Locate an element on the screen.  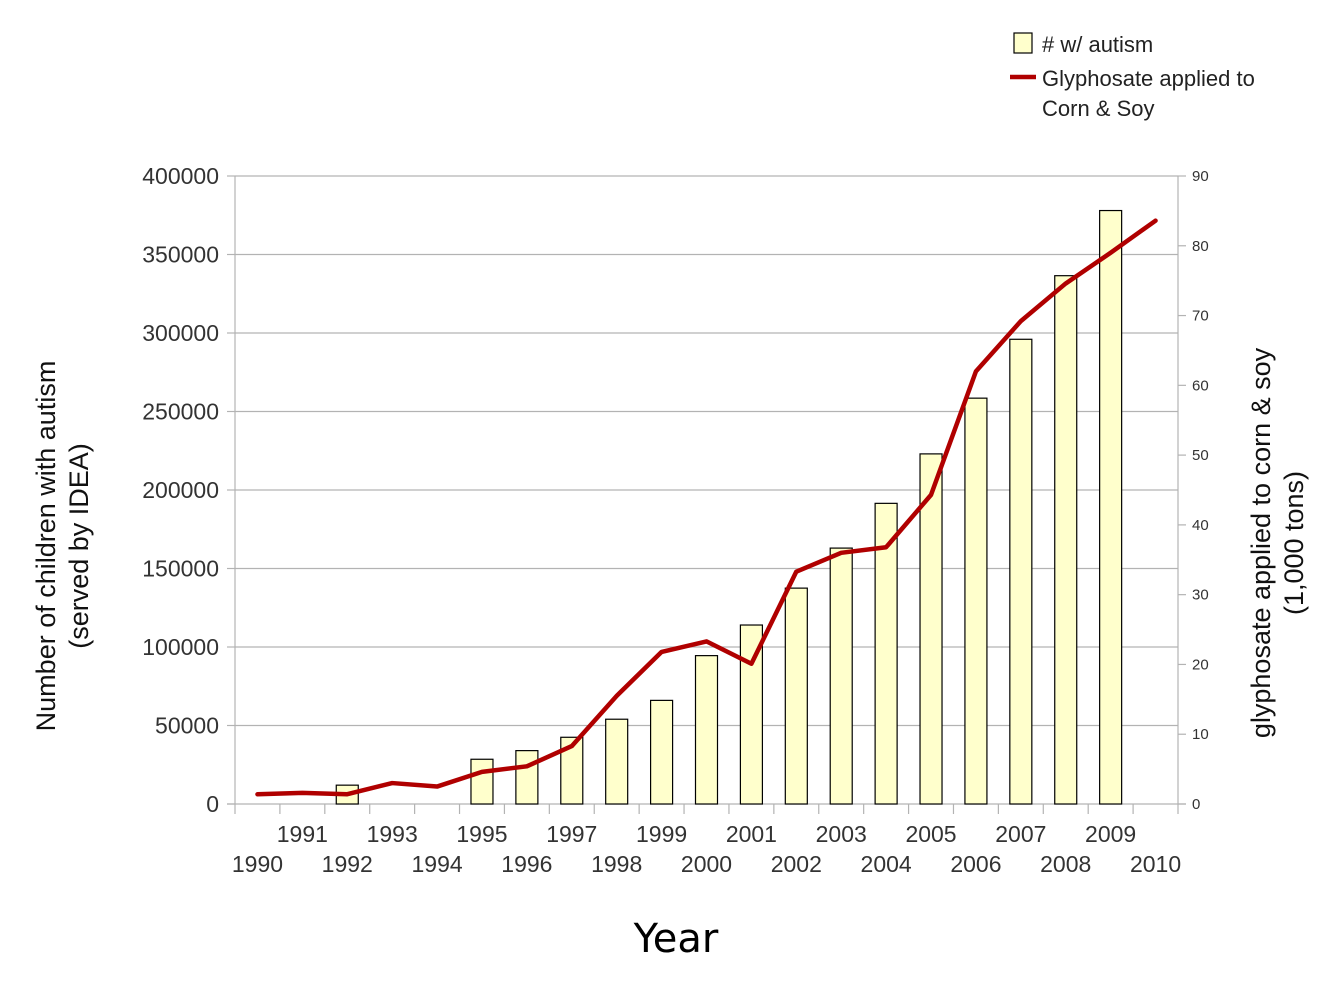
y2-axis-title-line2: (1,000 tons) is located at coordinates (1294, 543).